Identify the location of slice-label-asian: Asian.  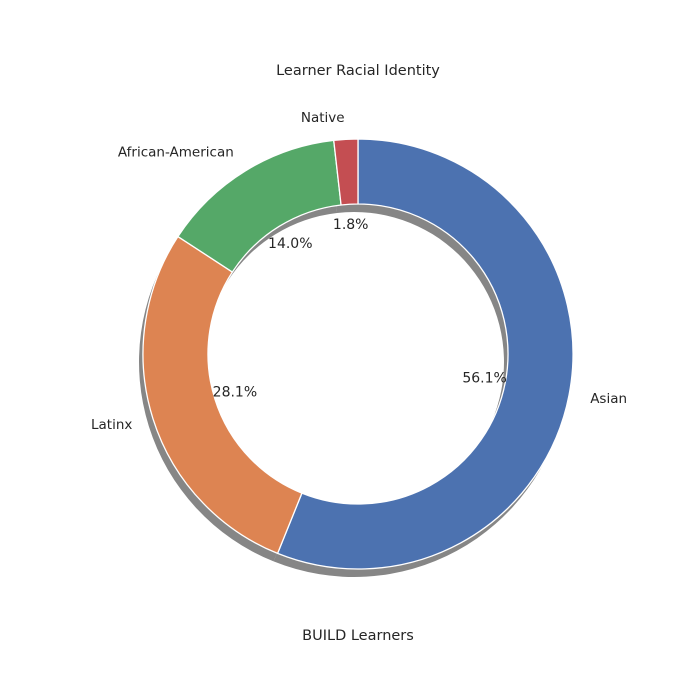
(608, 399).